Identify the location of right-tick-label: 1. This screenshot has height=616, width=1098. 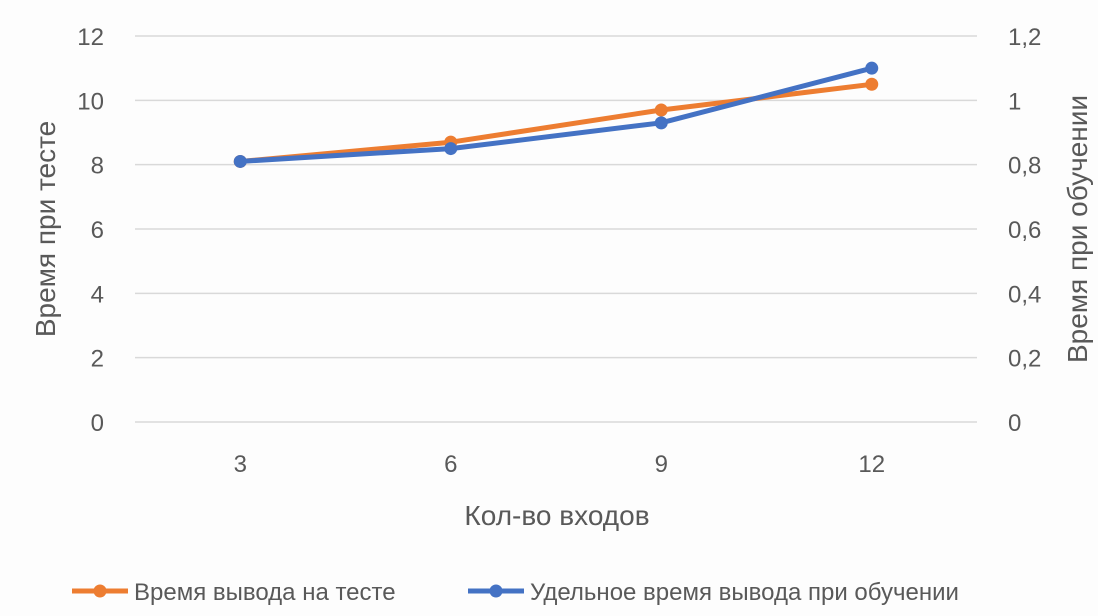
(1014, 101).